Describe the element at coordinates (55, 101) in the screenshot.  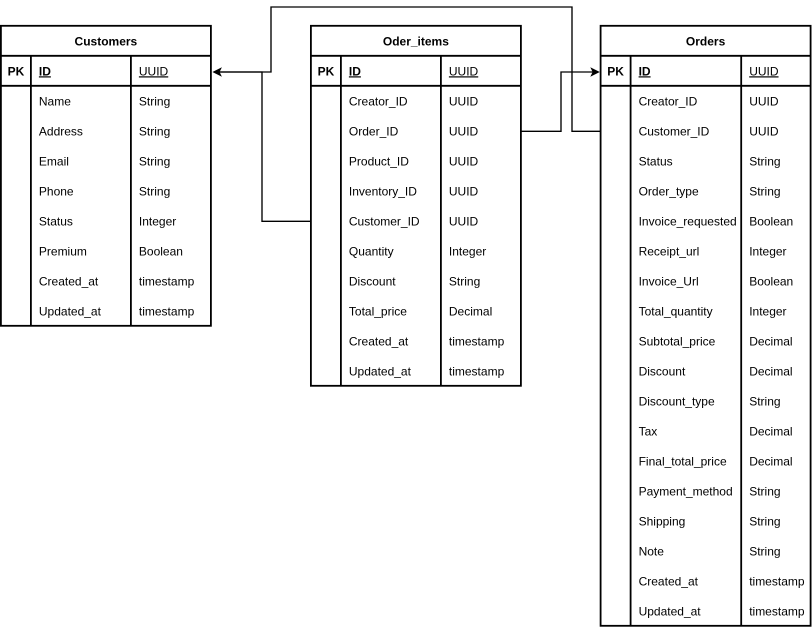
I see `svg-text: Name` at that location.